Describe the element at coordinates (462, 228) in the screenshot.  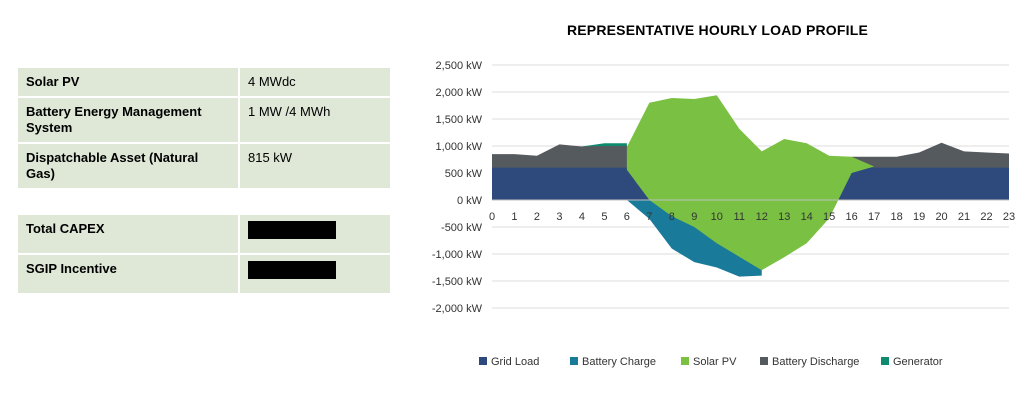
I see `y-tick-label: -500 kW` at that location.